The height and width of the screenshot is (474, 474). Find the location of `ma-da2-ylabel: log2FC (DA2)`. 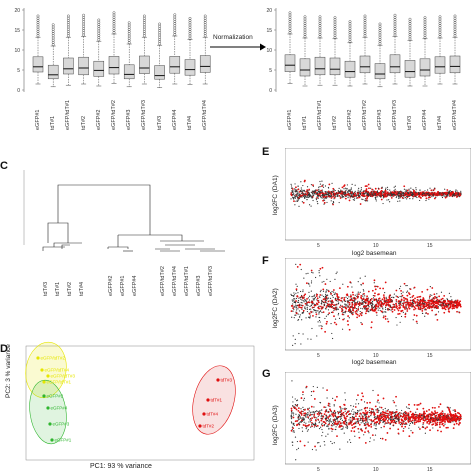

ma-da2-ylabel: log2FC (DA2) is located at coordinates (275, 308).